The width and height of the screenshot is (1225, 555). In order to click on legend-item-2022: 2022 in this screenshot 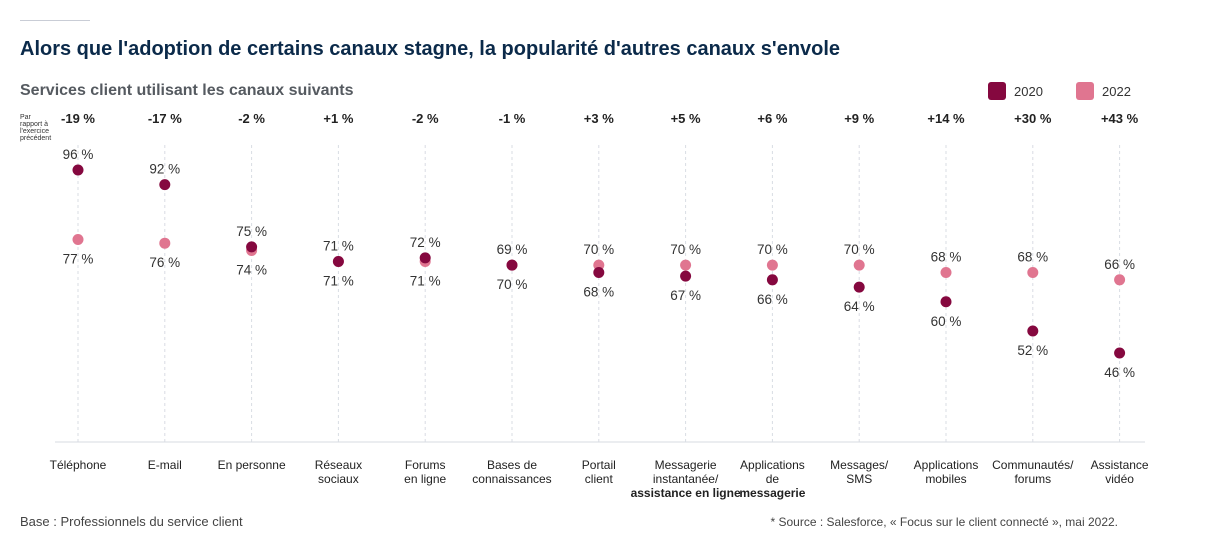, I will do `click(1103, 91)`.